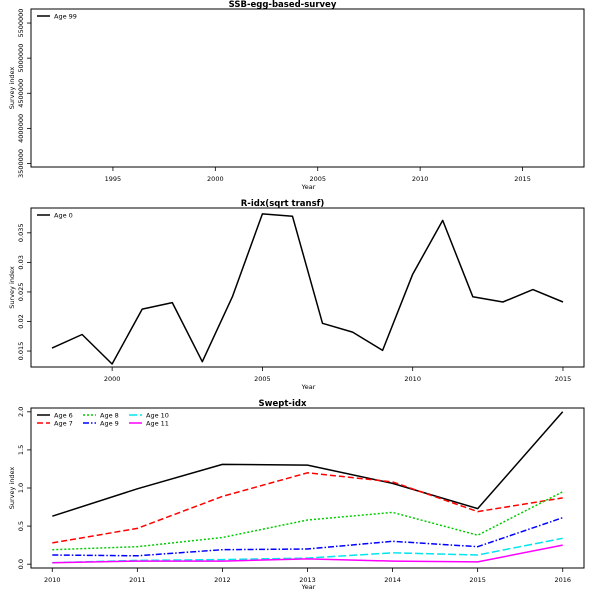 This screenshot has height=600, width=600. I want to click on y-tick-label: 0.025, so click(21, 292).